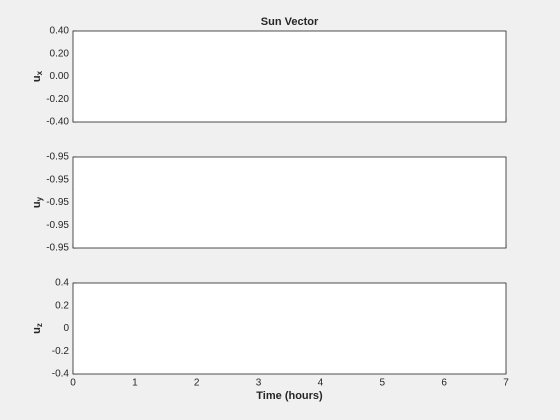 The height and width of the screenshot is (420, 560). I want to click on x-tick-label: 4, so click(321, 383).